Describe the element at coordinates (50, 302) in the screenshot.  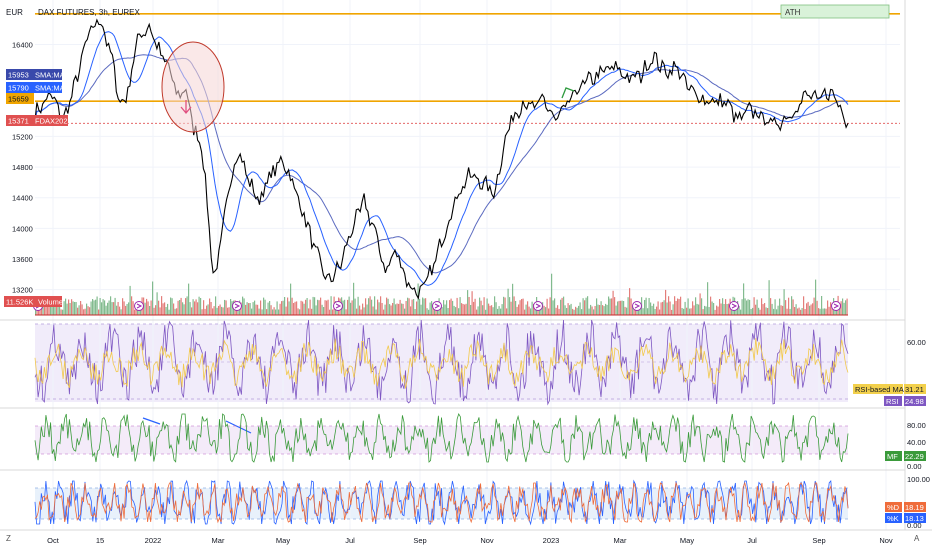
I see `volume-text: Volume` at that location.